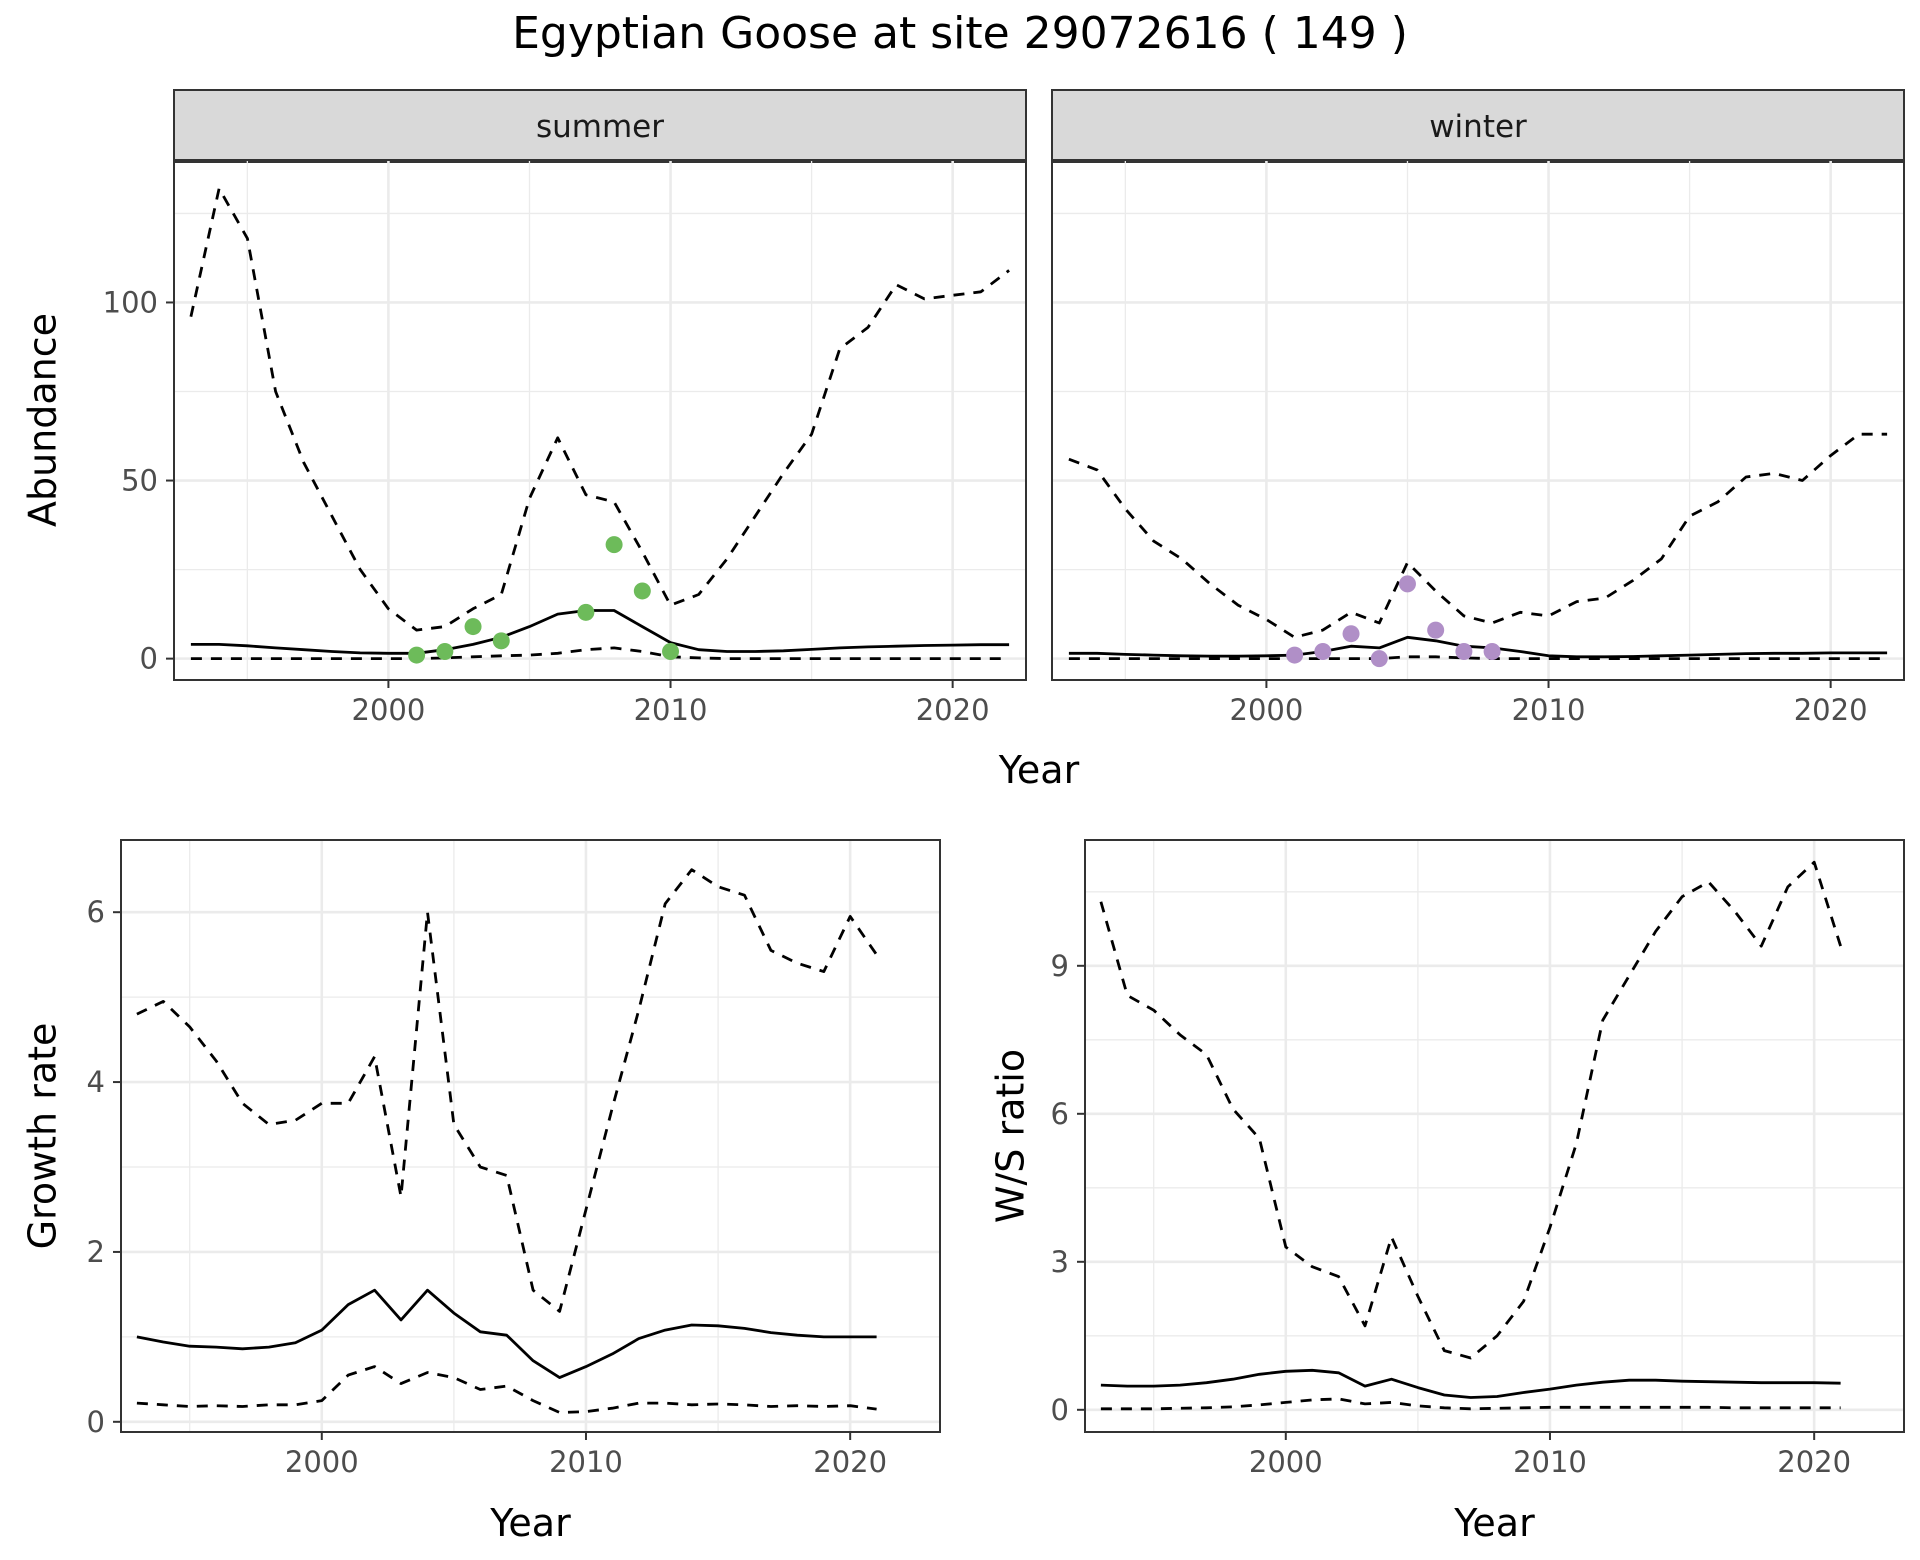 Image resolution: width=1920 pixels, height=1560 pixels. I want to click on y-axis-title: Abundance, so click(42, 420).